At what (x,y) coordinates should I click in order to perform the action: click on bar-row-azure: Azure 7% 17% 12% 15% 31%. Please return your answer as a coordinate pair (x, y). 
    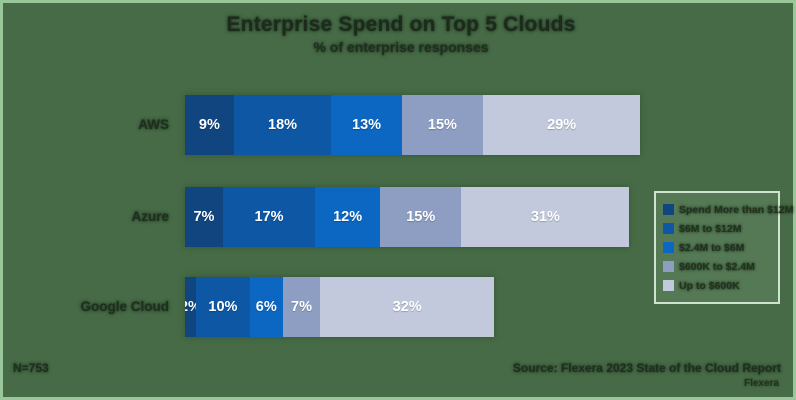
    Looking at the image, I should click on (399, 217).